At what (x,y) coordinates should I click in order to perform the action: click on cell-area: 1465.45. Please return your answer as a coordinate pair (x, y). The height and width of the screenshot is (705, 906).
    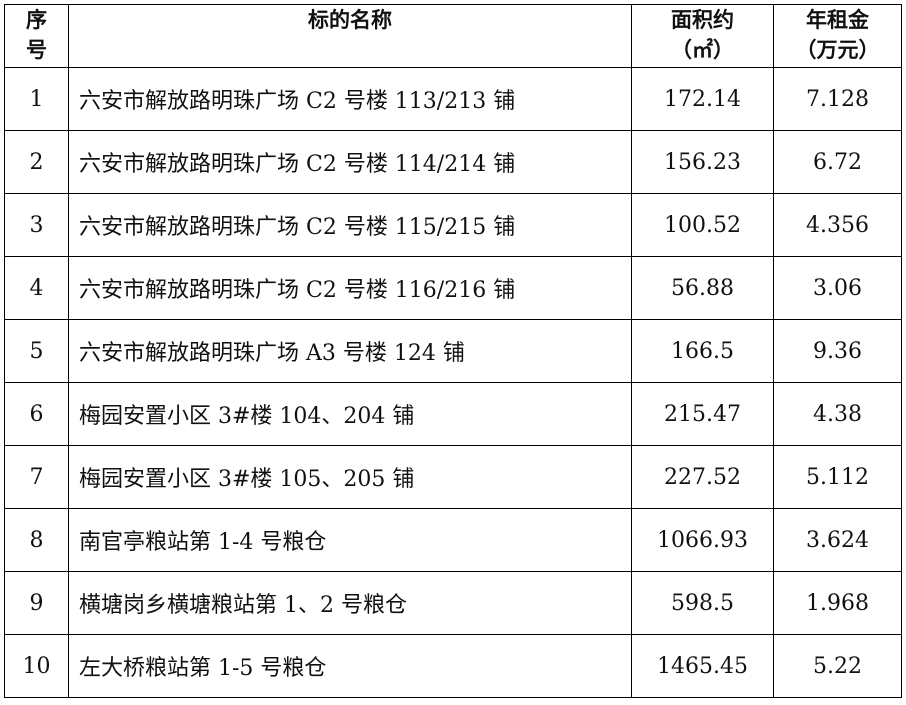
    Looking at the image, I should click on (702, 666).